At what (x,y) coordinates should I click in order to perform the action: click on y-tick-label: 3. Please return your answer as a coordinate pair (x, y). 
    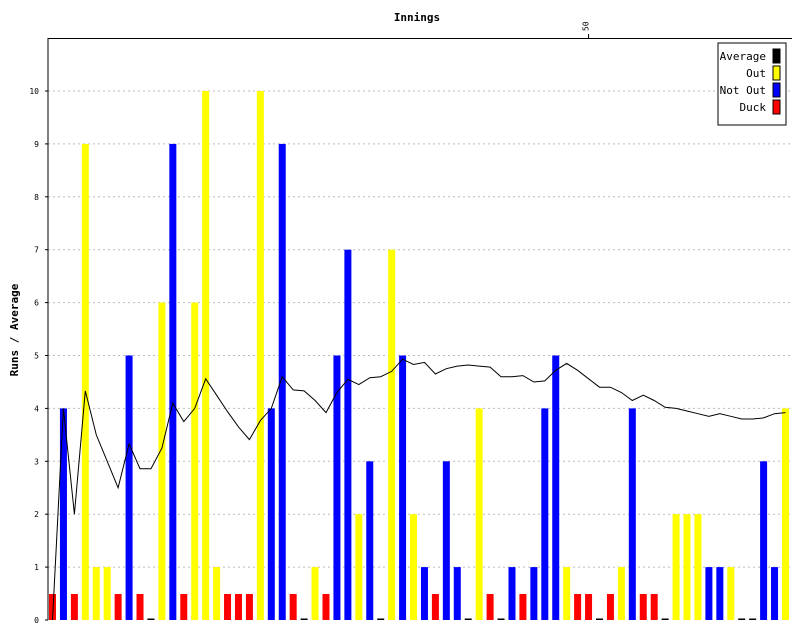
    Looking at the image, I should click on (36, 461).